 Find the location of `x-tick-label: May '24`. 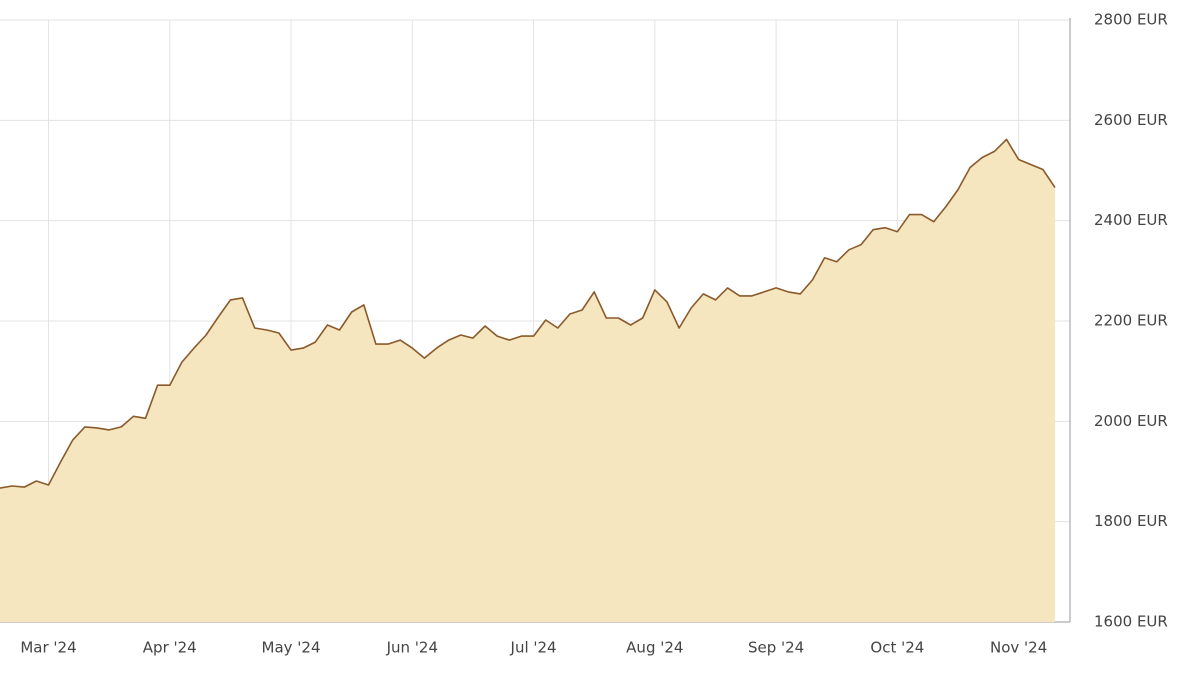

x-tick-label: May '24 is located at coordinates (291, 648).